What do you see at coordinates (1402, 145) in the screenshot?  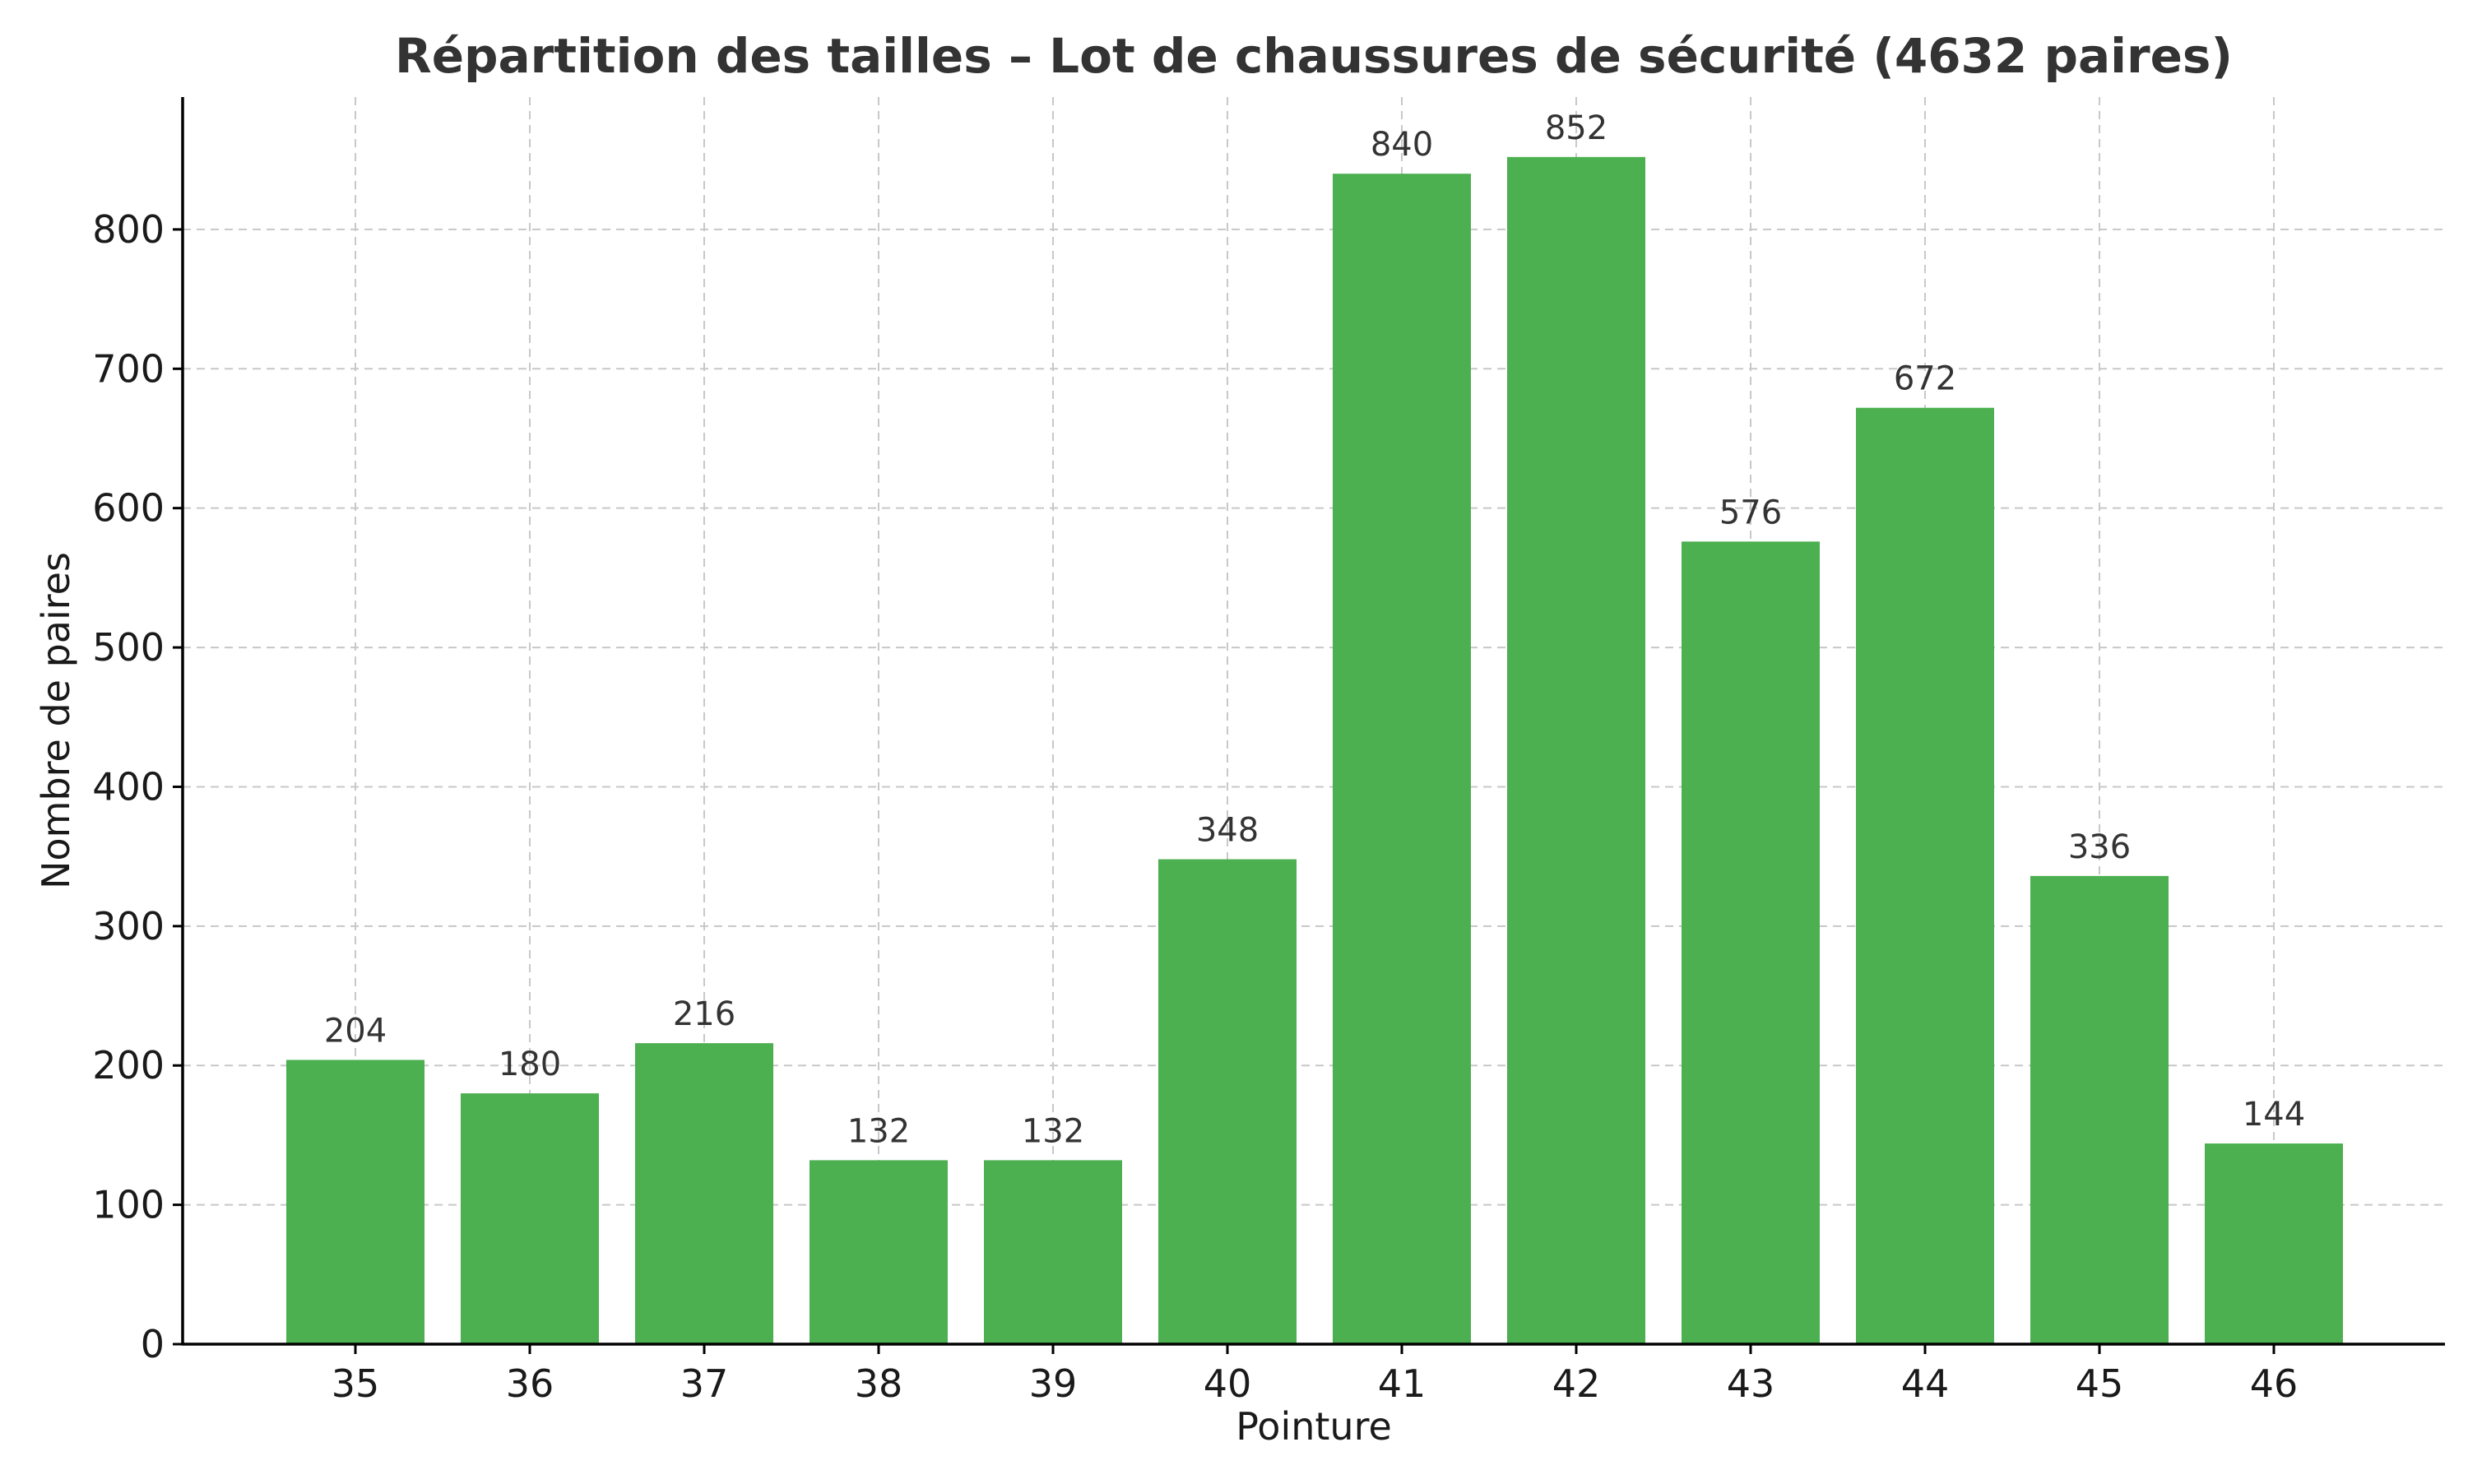 I see `value-label-41: 840` at bounding box center [1402, 145].